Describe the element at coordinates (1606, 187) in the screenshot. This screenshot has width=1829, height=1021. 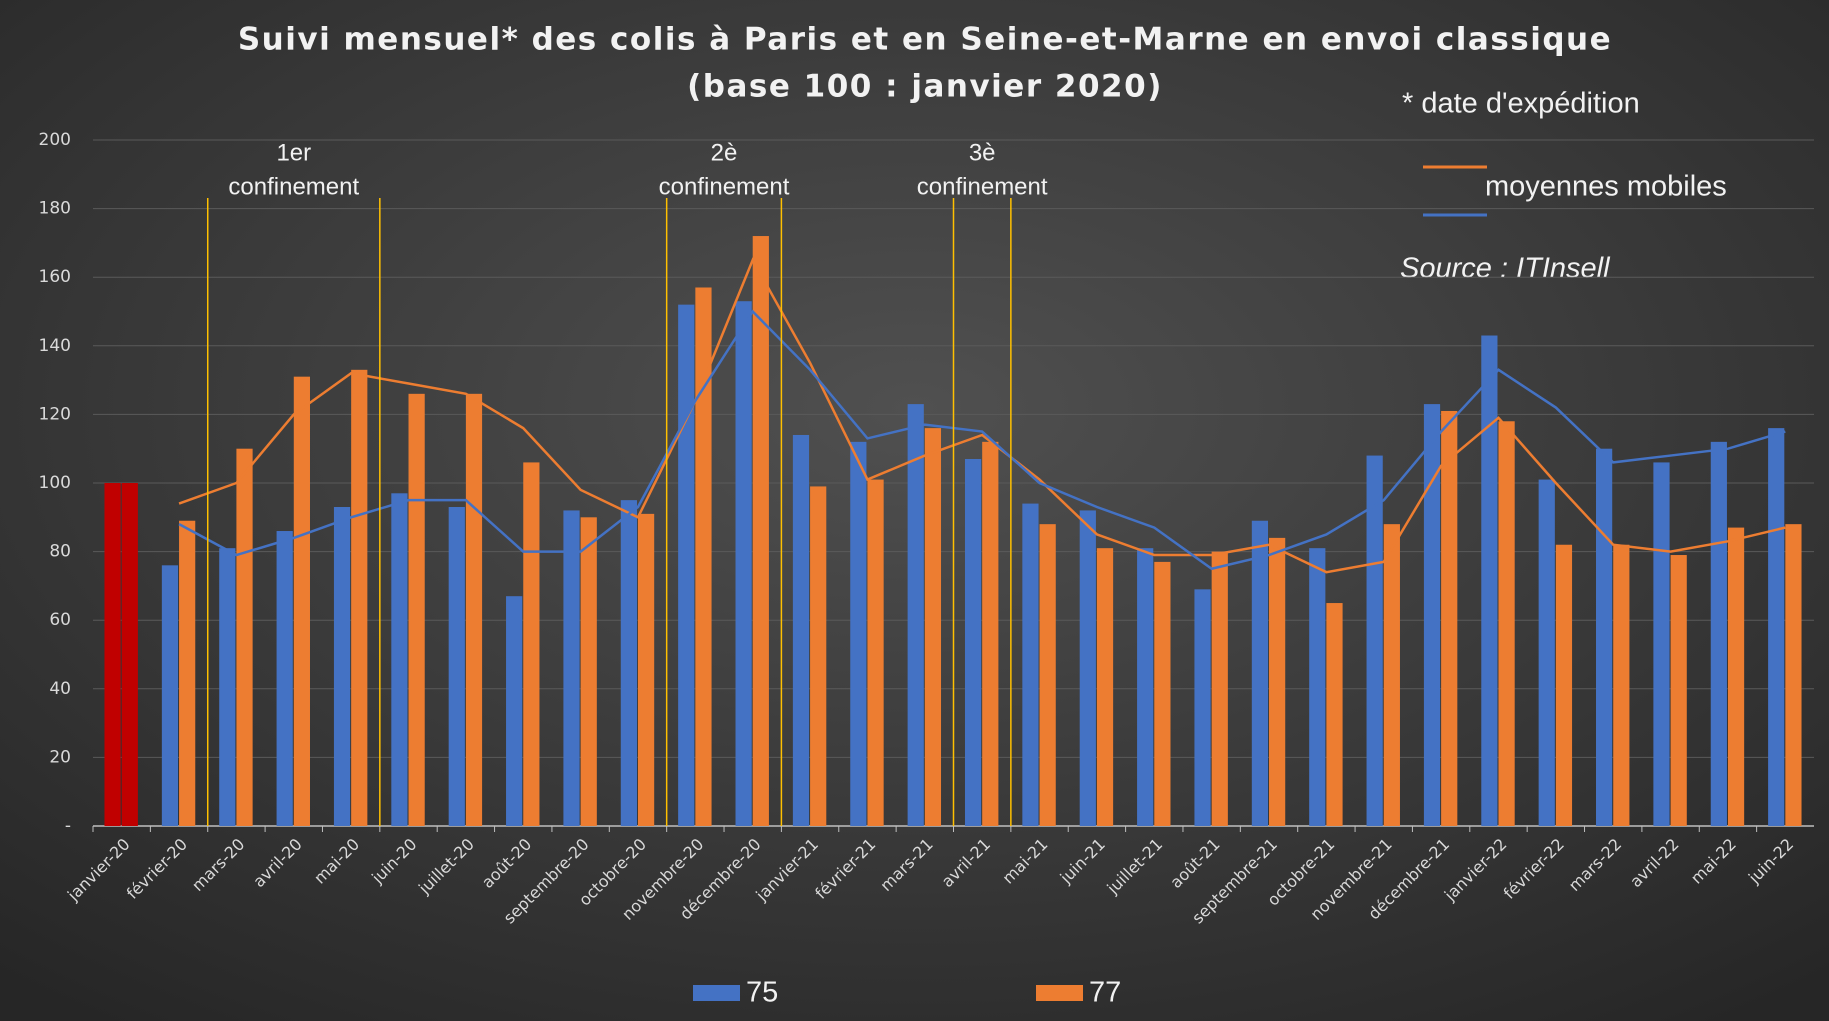
I see `legend-label: moyennes mobiles` at that location.